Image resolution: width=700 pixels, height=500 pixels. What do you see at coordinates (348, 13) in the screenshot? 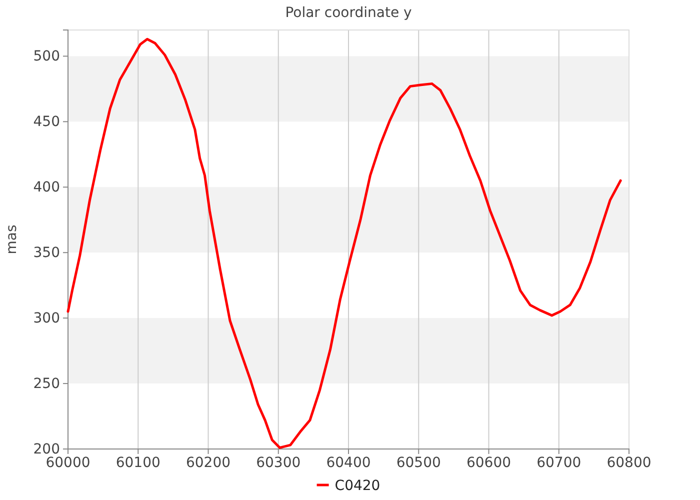
I see `chart-title: Polar coordinate y` at bounding box center [348, 13].